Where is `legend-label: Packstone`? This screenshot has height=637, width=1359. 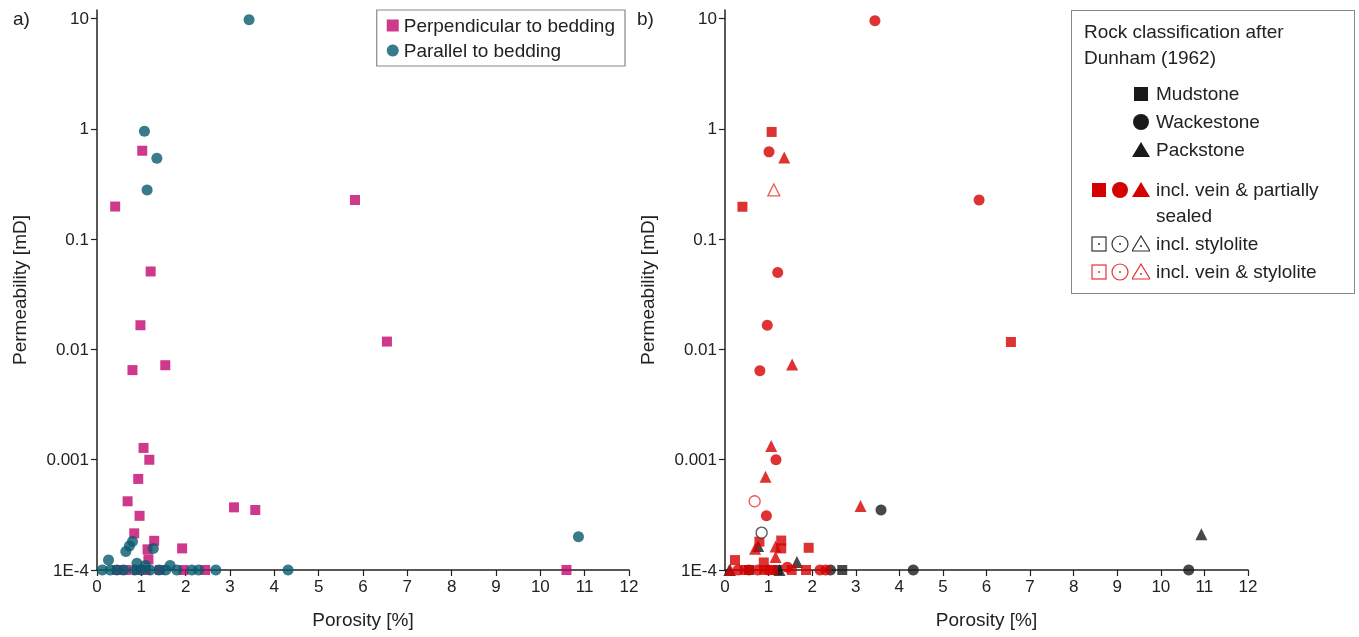
legend-label: Packstone is located at coordinates (1201, 150).